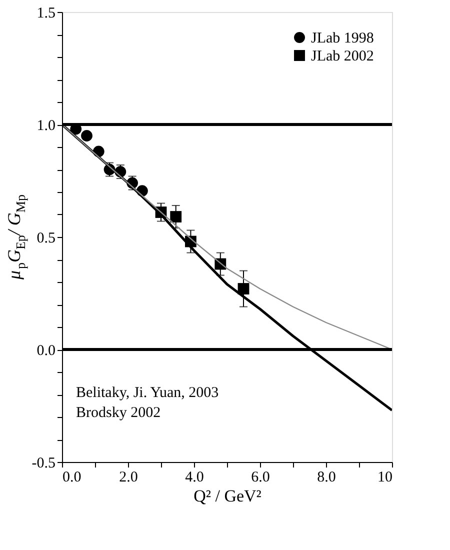 The height and width of the screenshot is (550, 450). What do you see at coordinates (46, 351) in the screenshot?
I see `y-tick-label: 0.0` at bounding box center [46, 351].